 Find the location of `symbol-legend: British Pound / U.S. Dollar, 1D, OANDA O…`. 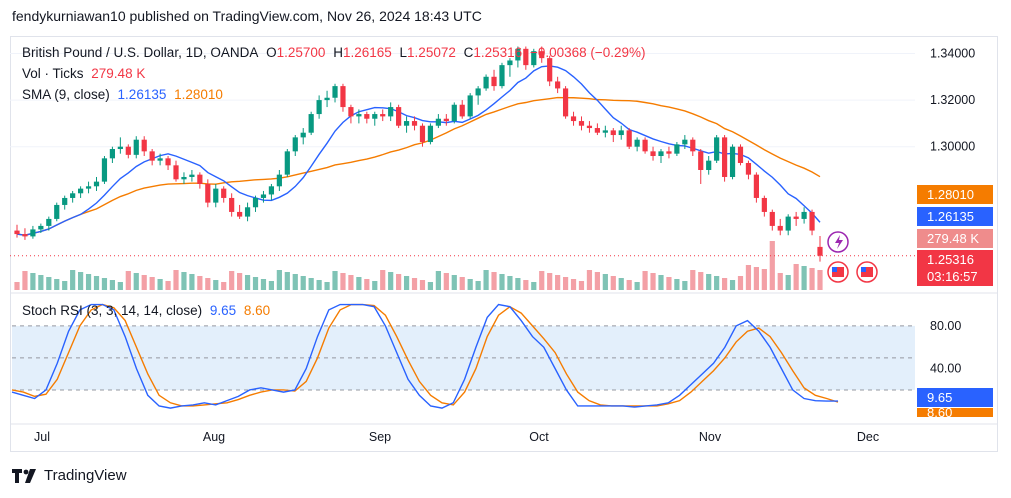

symbol-legend: British Pound / U.S. Dollar, 1D, OANDA O… is located at coordinates (336, 52).